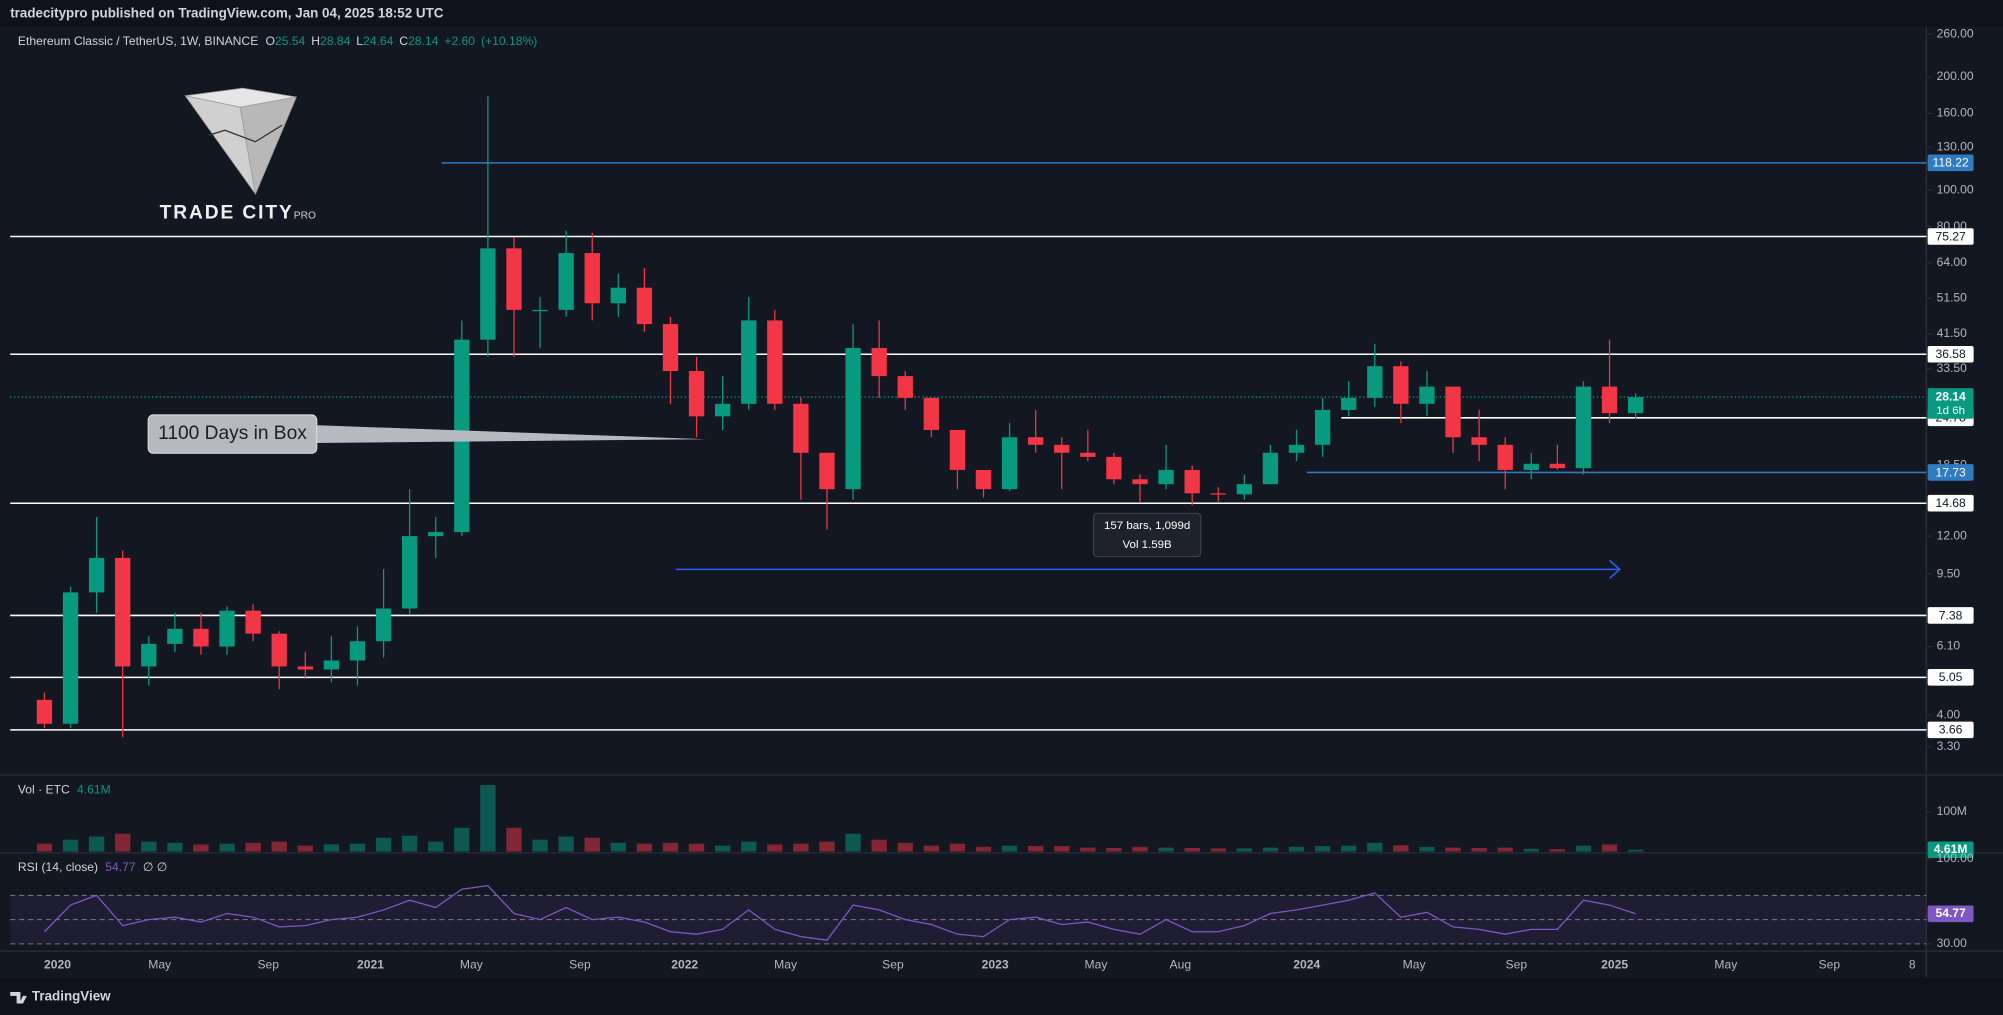 The width and height of the screenshot is (2003, 1015). Describe the element at coordinates (509, 41) in the screenshot. I see `change-pct: (+10.18%)` at that location.